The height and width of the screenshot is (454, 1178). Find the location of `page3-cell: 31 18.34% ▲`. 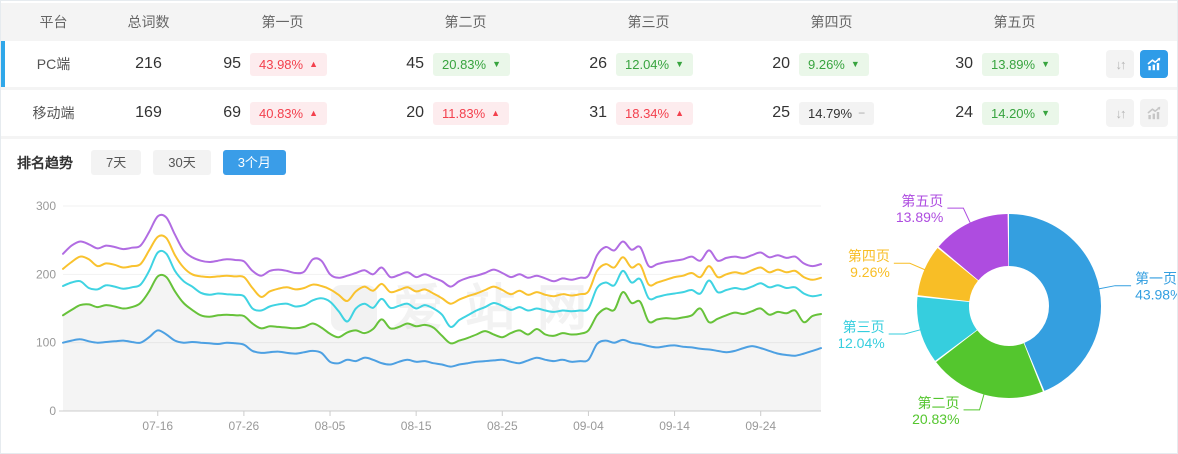

page3-cell: 31 18.34% ▲ is located at coordinates (648, 113).